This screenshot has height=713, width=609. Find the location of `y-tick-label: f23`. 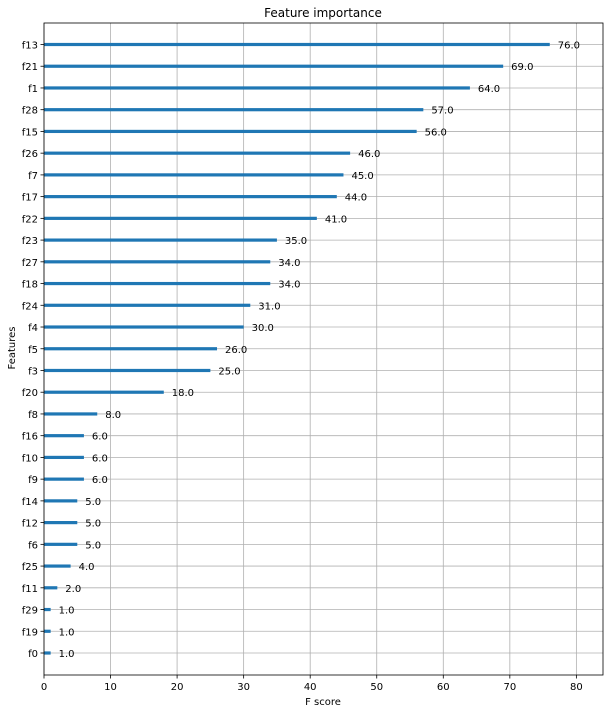

y-tick-label: f23 is located at coordinates (30, 241).